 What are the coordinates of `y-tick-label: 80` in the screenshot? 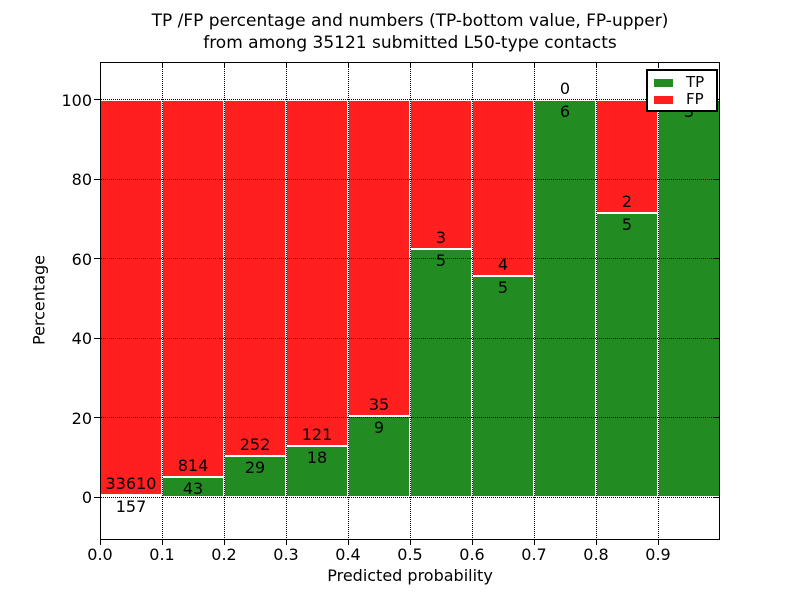 It's located at (81, 179).